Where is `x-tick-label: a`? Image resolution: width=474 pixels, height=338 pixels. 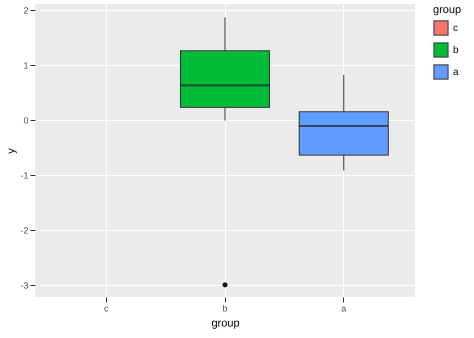 x-tick-label: a is located at coordinates (343, 309).